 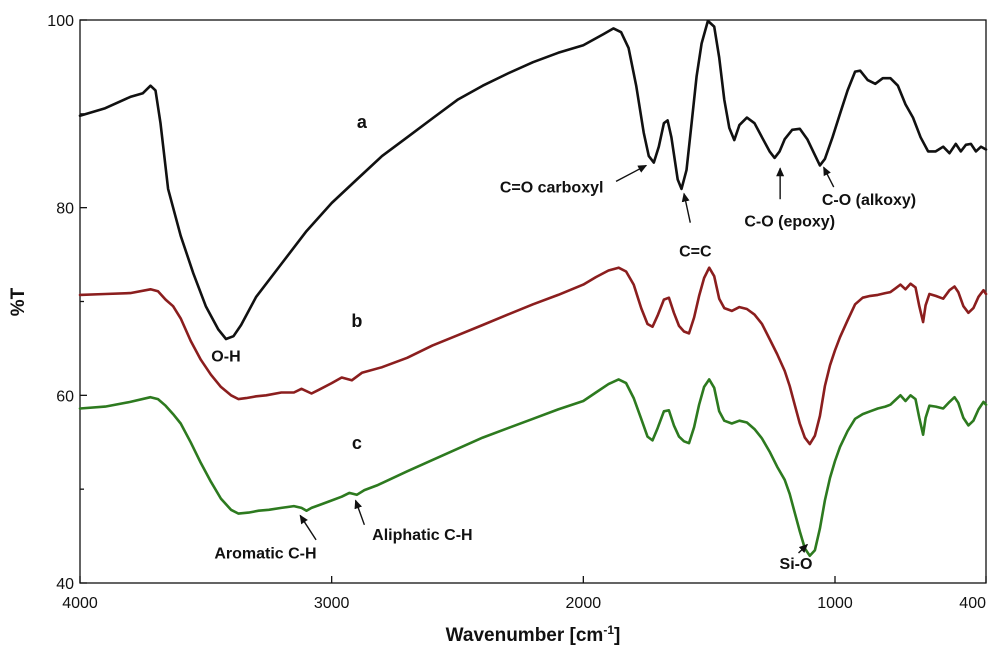 What do you see at coordinates (552, 188) in the screenshot?
I see `annotation-label: C=O carboxyl` at bounding box center [552, 188].